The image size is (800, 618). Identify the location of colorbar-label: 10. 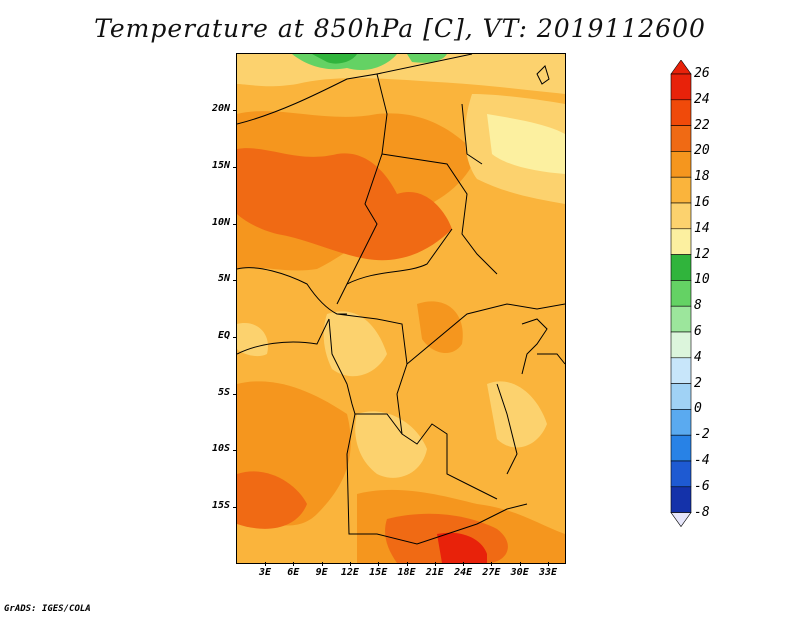
(702, 280).